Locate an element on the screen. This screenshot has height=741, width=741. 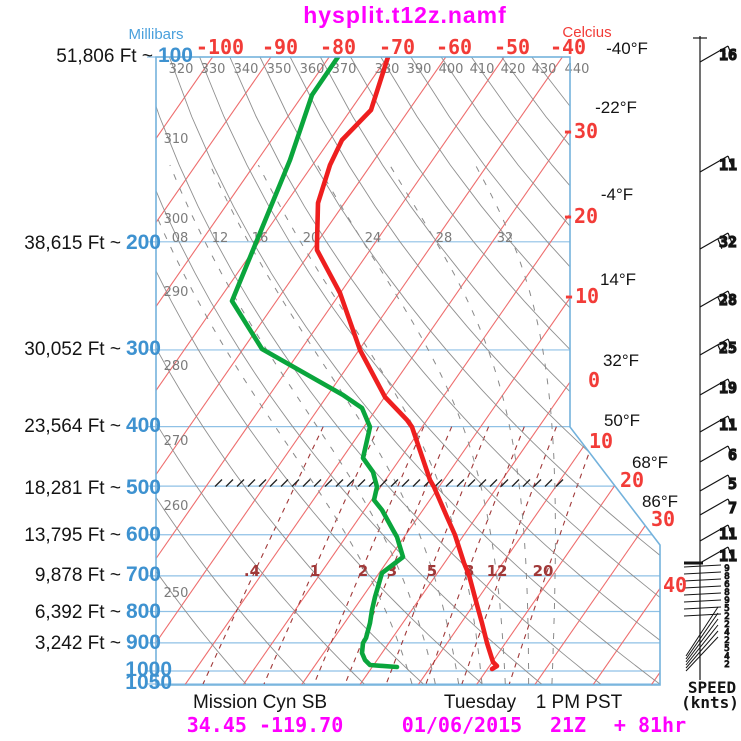
mixing-label-5: 5 is located at coordinates (432, 571).